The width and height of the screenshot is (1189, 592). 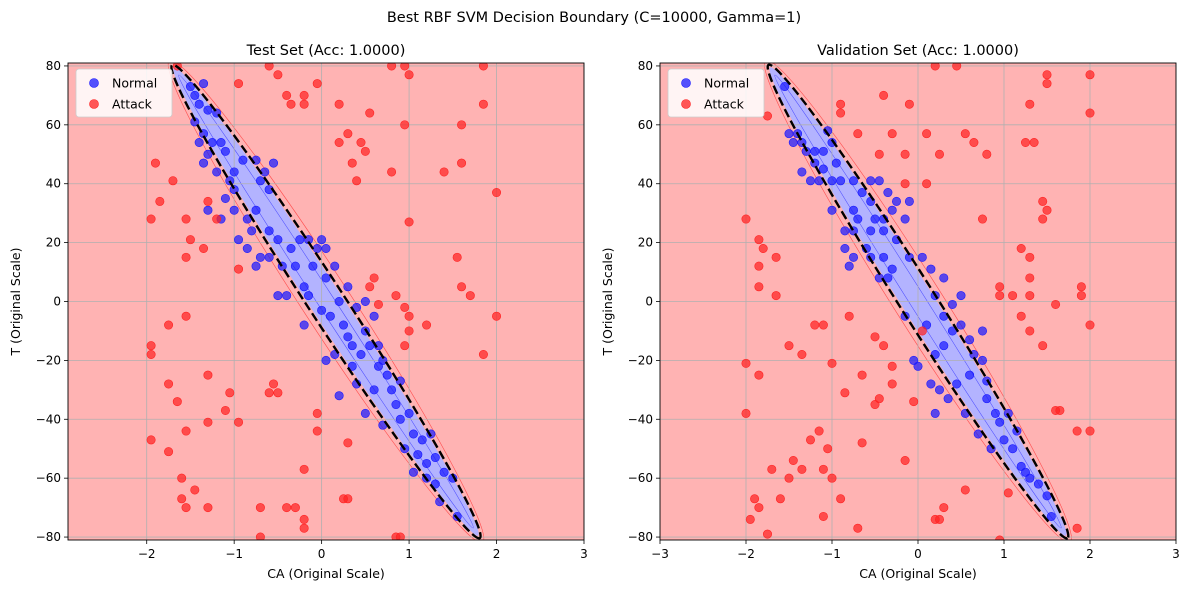 What do you see at coordinates (918, 573) in the screenshot?
I see `x-axis-label: CA (Original Scale)` at bounding box center [918, 573].